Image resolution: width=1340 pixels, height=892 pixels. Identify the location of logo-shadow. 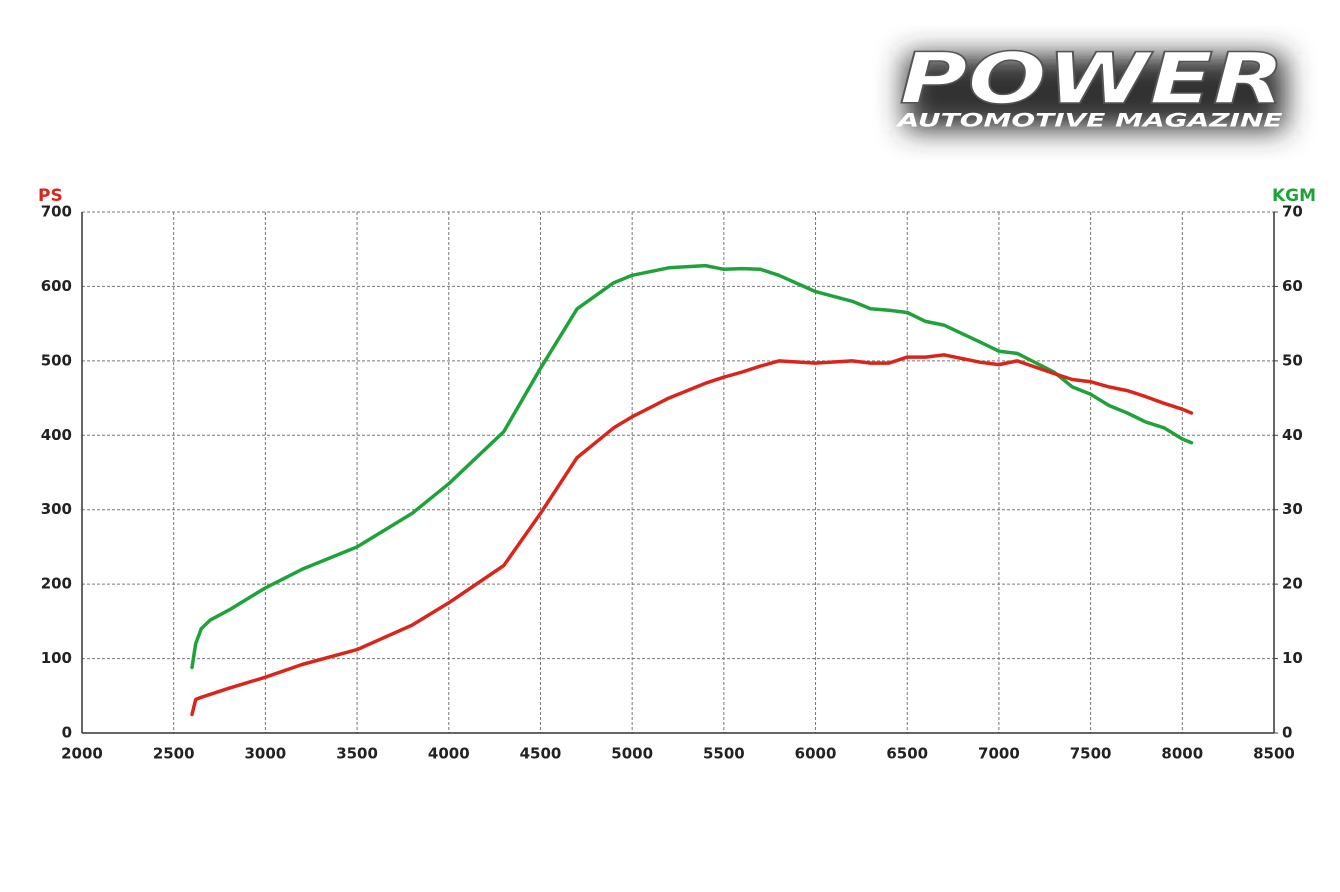
(1095, 92).